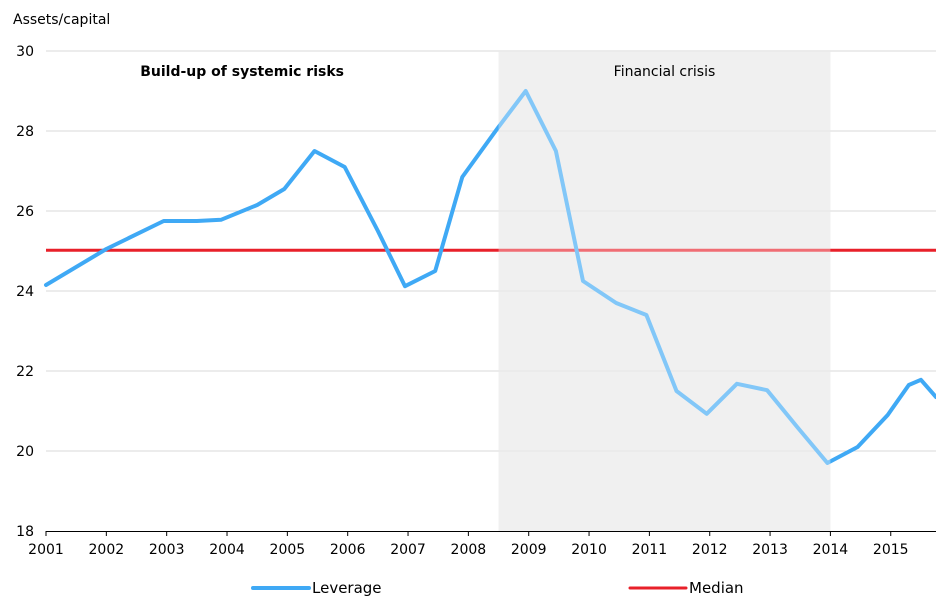 The image size is (936, 597). What do you see at coordinates (770, 550) in the screenshot?
I see `x-tick-label: 2013` at bounding box center [770, 550].